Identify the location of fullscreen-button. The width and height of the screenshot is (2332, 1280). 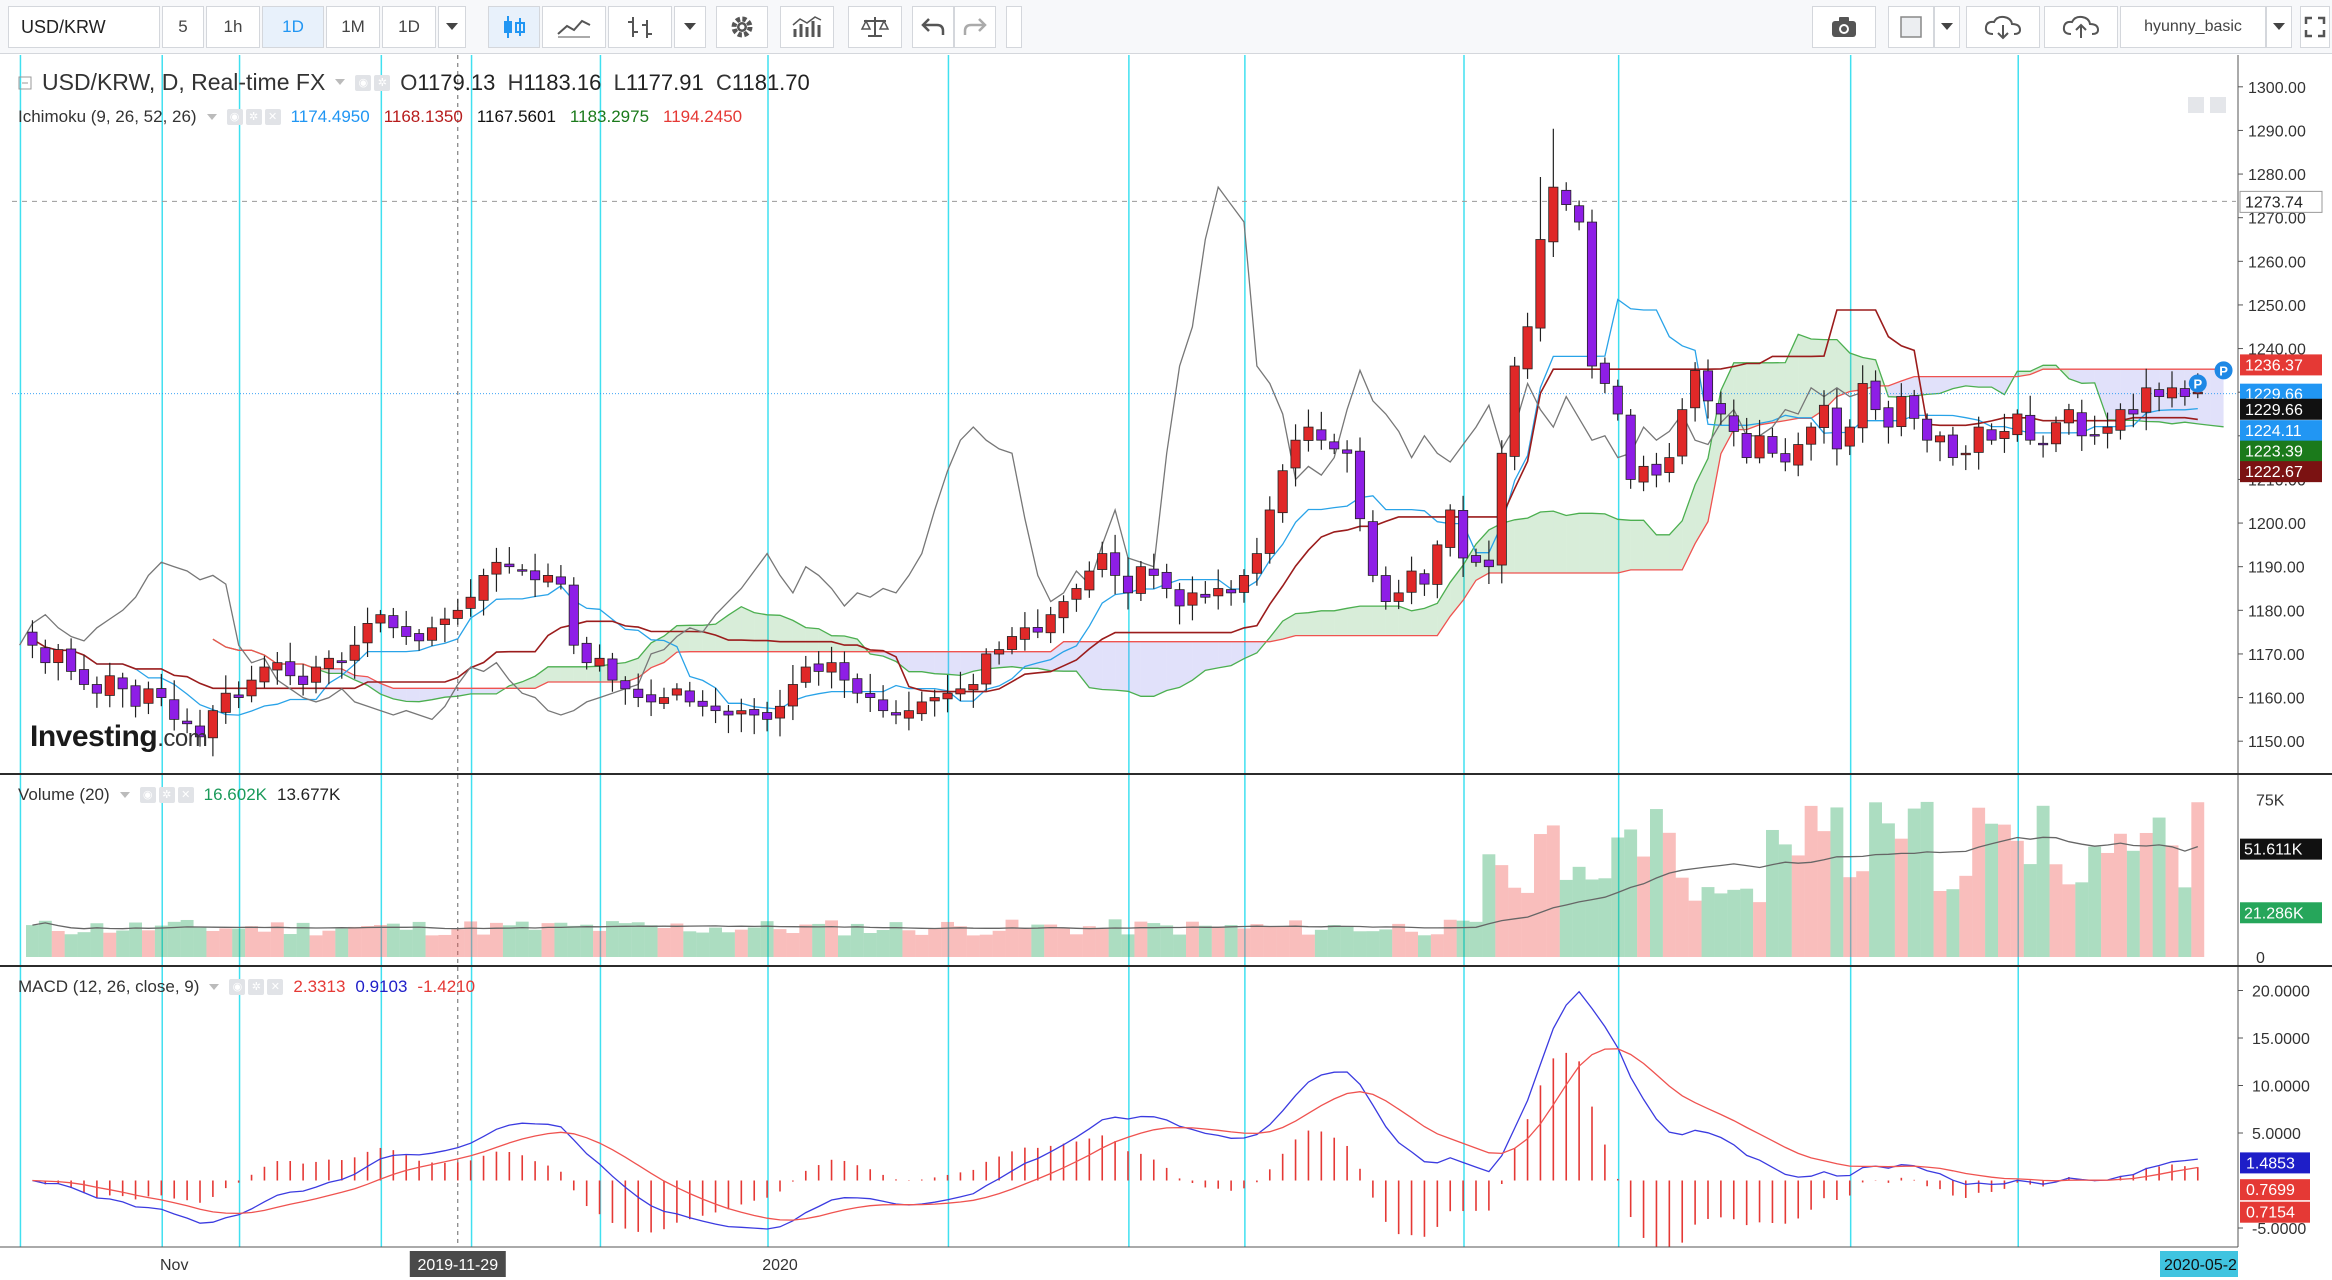
(2315, 27).